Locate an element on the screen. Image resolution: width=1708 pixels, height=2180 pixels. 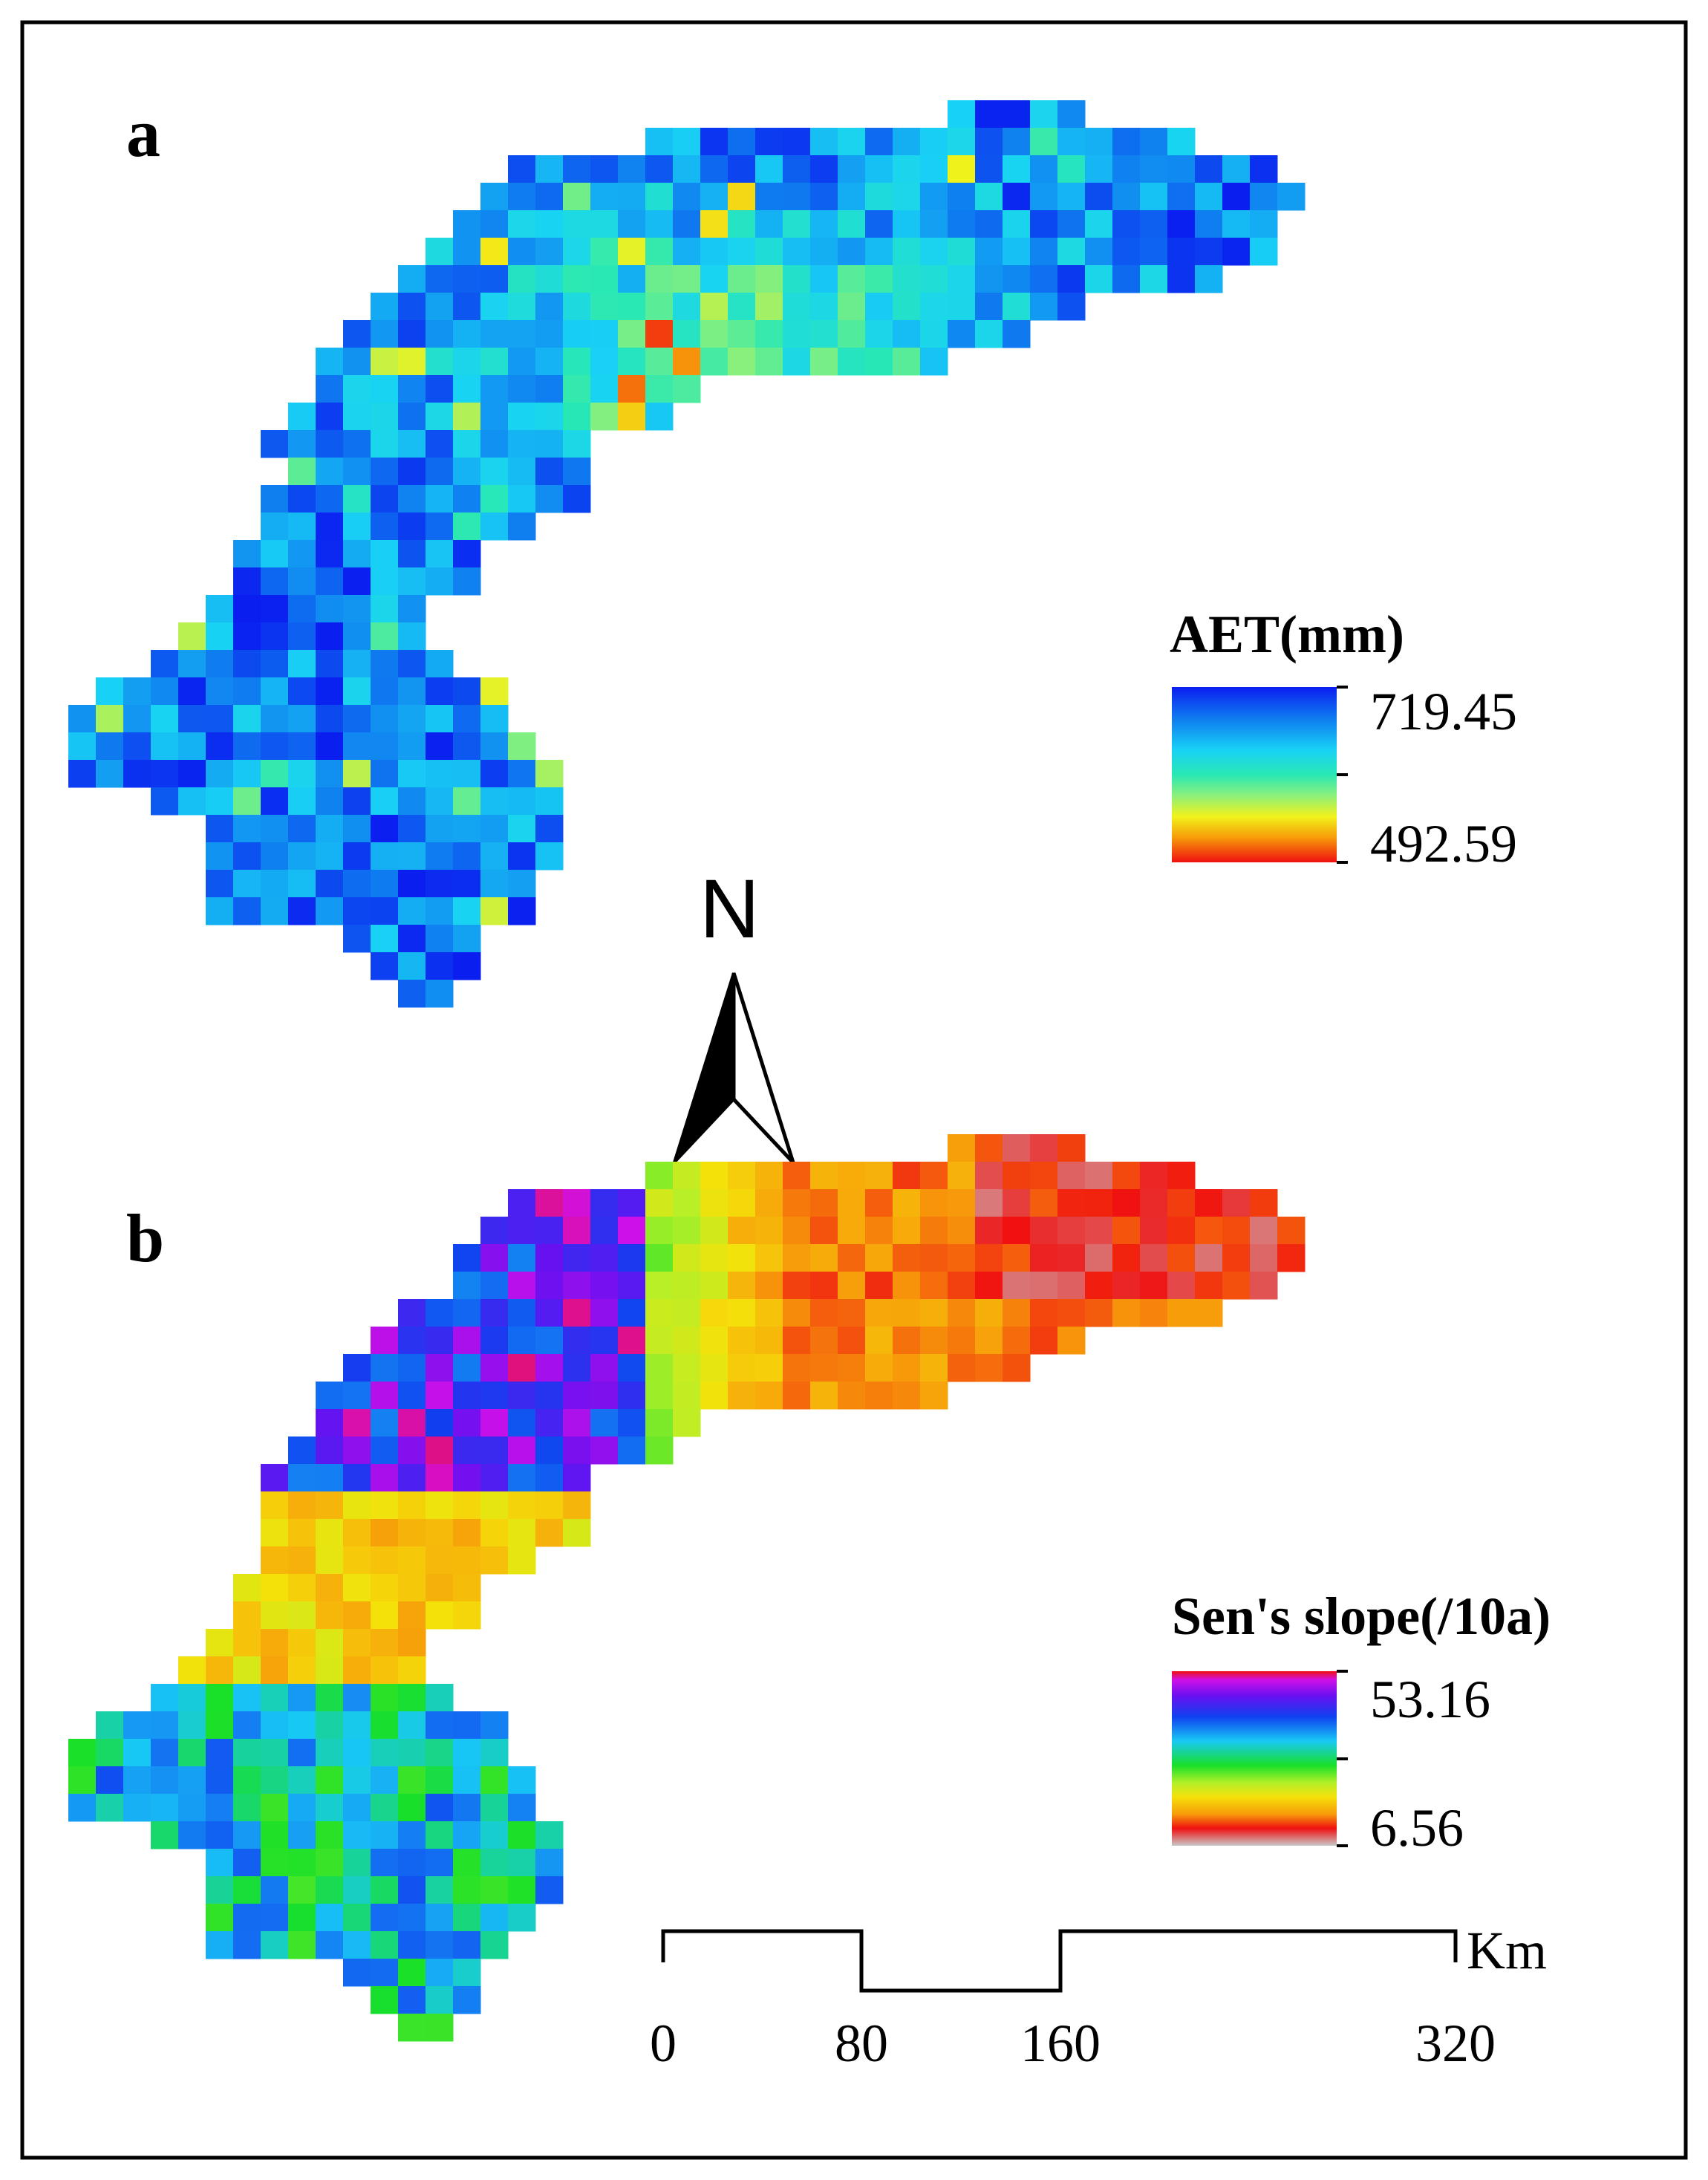
panel-a-label: a is located at coordinates (143, 133).